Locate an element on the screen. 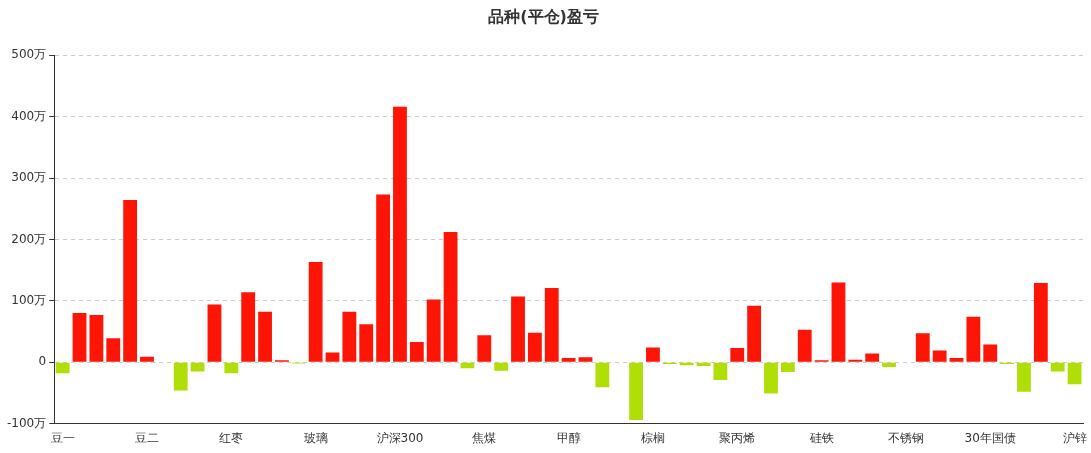 This screenshot has height=453, width=1091. x-tick-label: 沪深300 is located at coordinates (400, 437).